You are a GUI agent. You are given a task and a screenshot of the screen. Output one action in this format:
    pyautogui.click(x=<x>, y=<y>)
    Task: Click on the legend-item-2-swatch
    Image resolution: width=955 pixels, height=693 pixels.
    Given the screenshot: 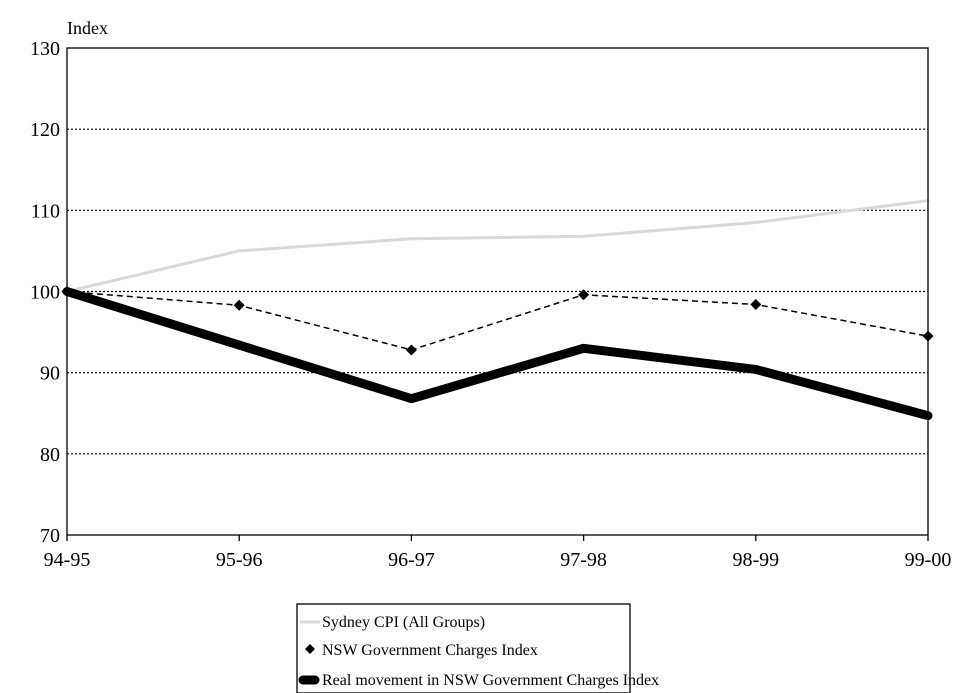 What is the action you would take?
    pyautogui.click(x=310, y=649)
    